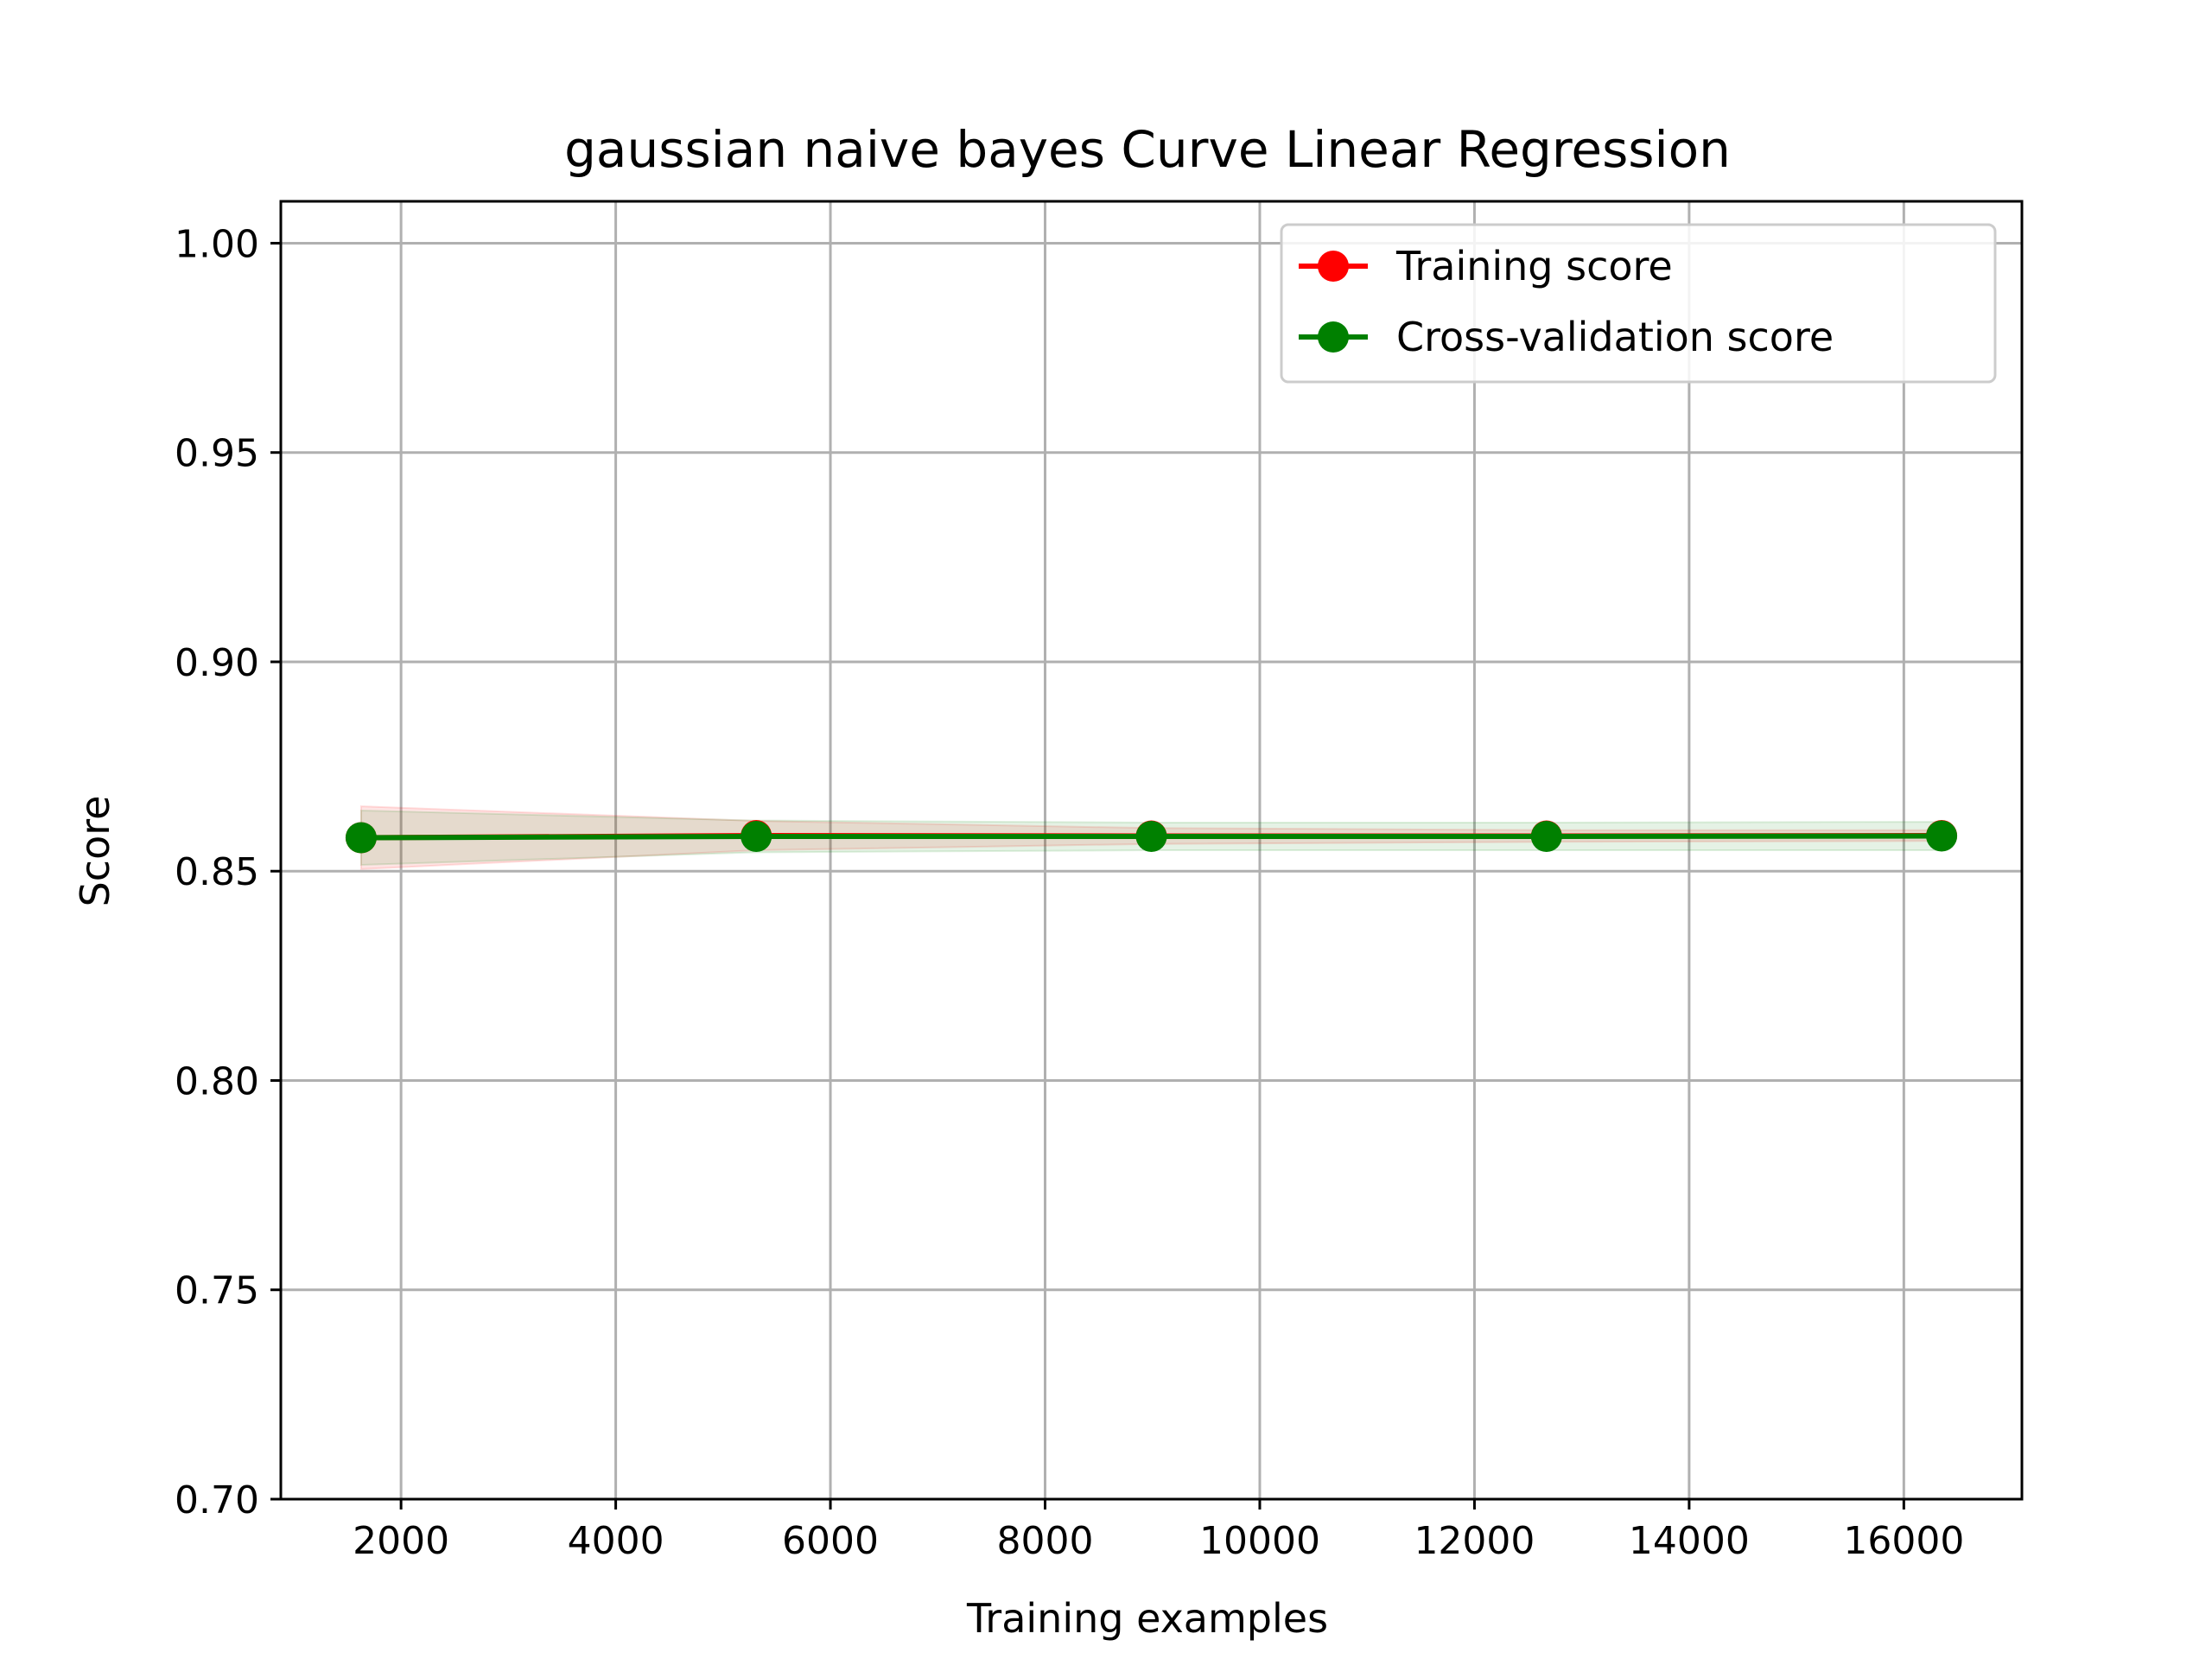  I want to click on y-tick-label: 0.85, so click(217, 872).